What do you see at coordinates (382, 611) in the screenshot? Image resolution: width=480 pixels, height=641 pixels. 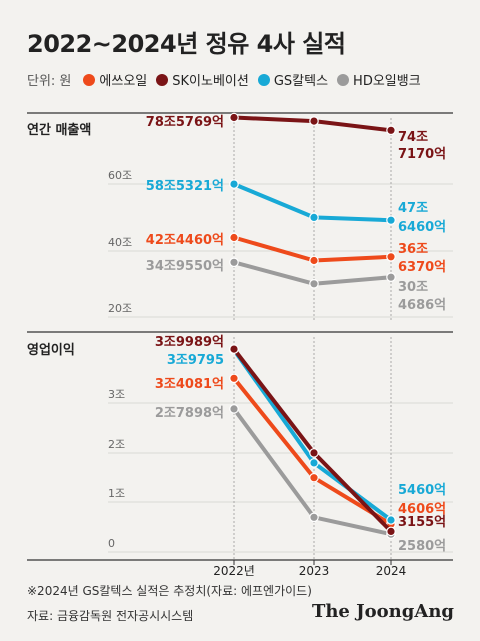 I see `publisher-logo: The JoongAng` at bounding box center [382, 611].